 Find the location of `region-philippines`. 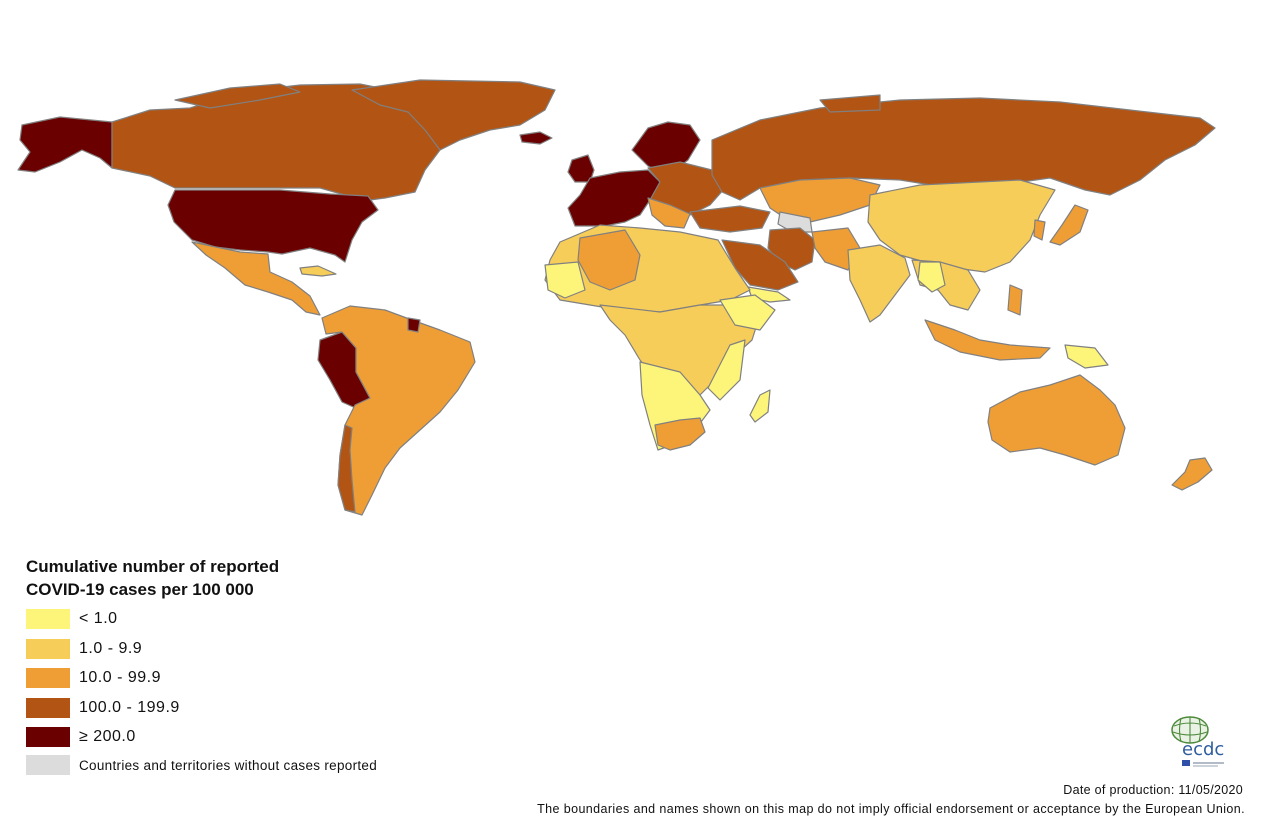

region-philippines is located at coordinates (1015, 300).